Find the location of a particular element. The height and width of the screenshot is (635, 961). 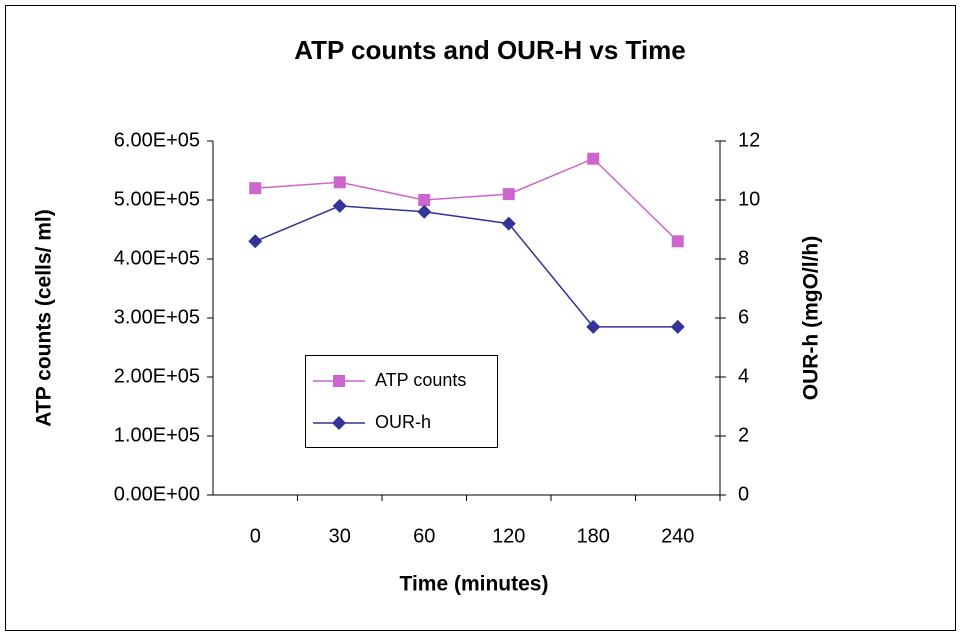

y-tick-label: 4.00E+05 is located at coordinates (157, 258).